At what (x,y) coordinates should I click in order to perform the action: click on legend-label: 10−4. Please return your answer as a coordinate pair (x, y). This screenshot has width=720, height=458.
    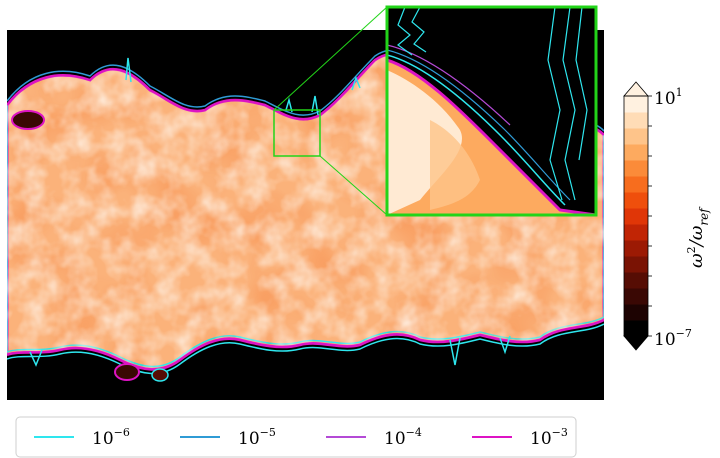
    Looking at the image, I should click on (403, 437).